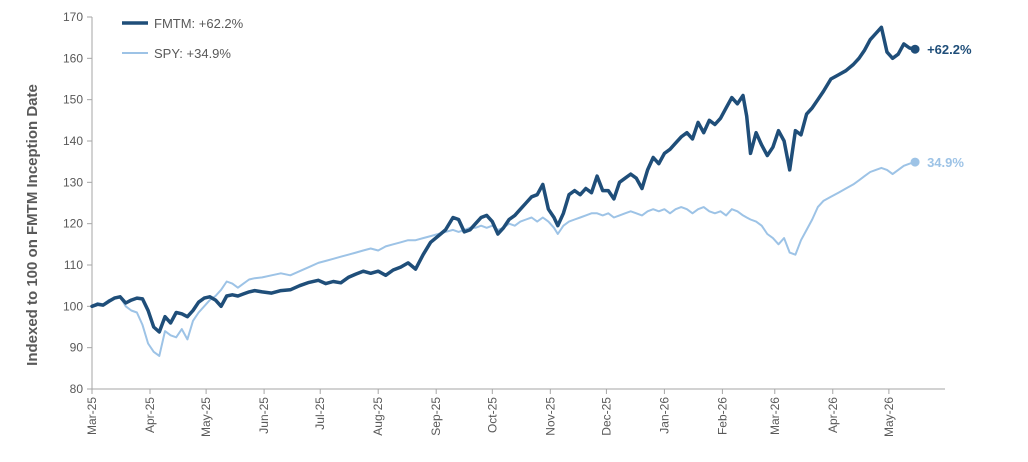 This screenshot has width=1028, height=462. What do you see at coordinates (92, 416) in the screenshot?
I see `x-tick-label: Mar-25` at bounding box center [92, 416].